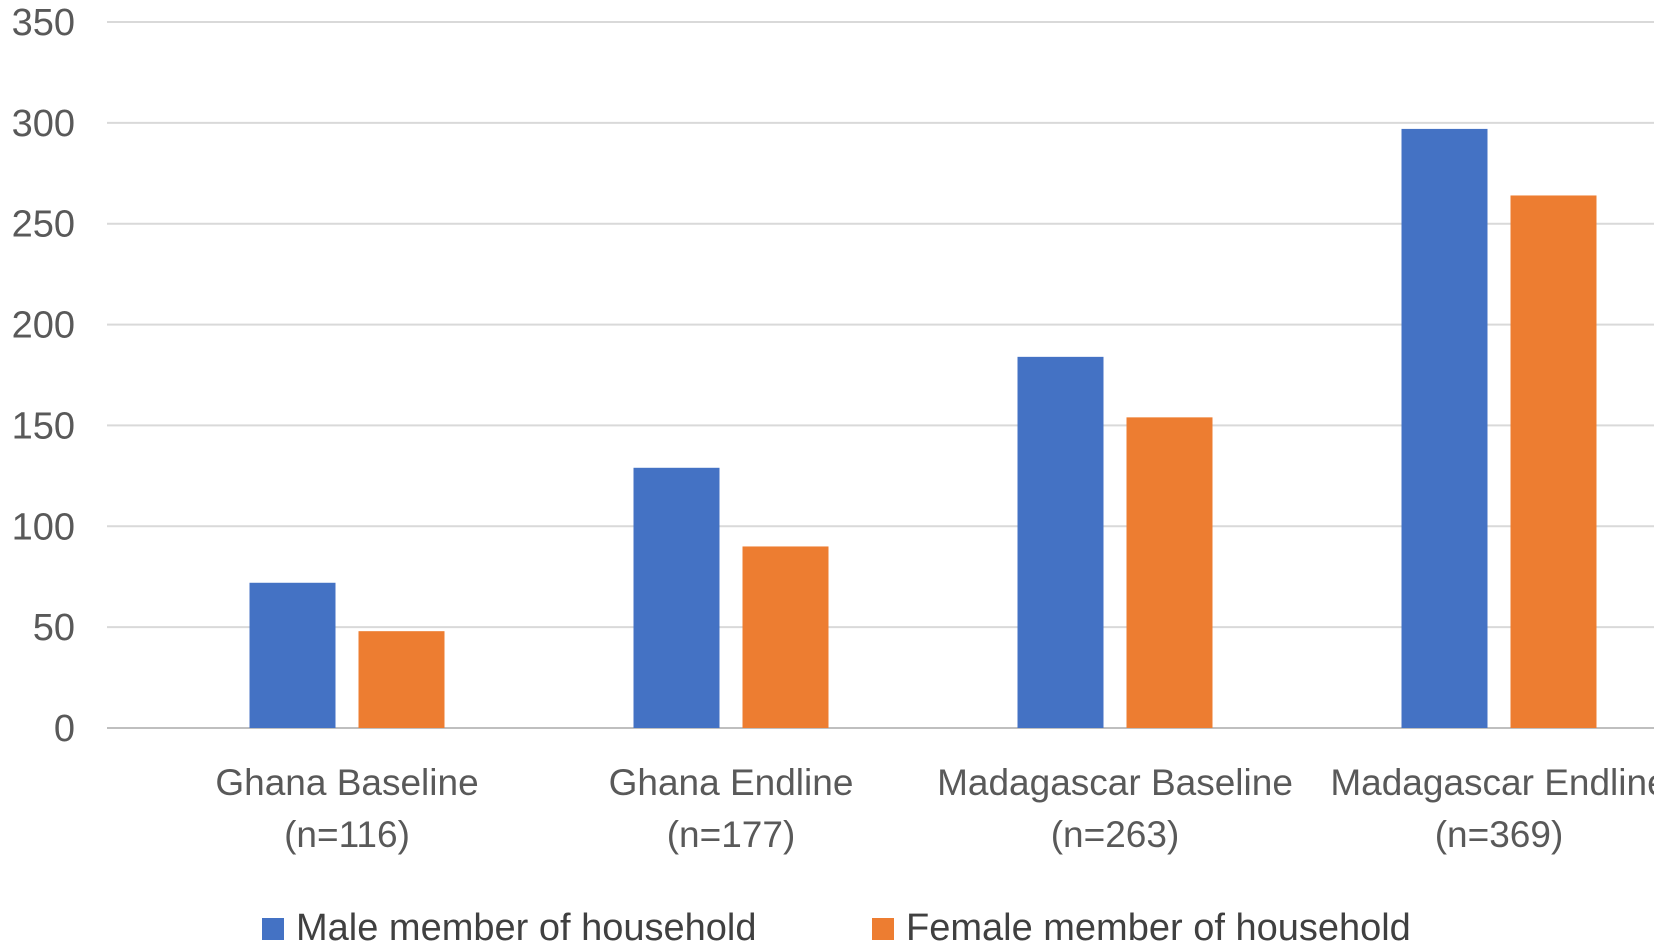 Image resolution: width=1654 pixels, height=950 pixels. I want to click on y-tick-label: 100, so click(43, 527).